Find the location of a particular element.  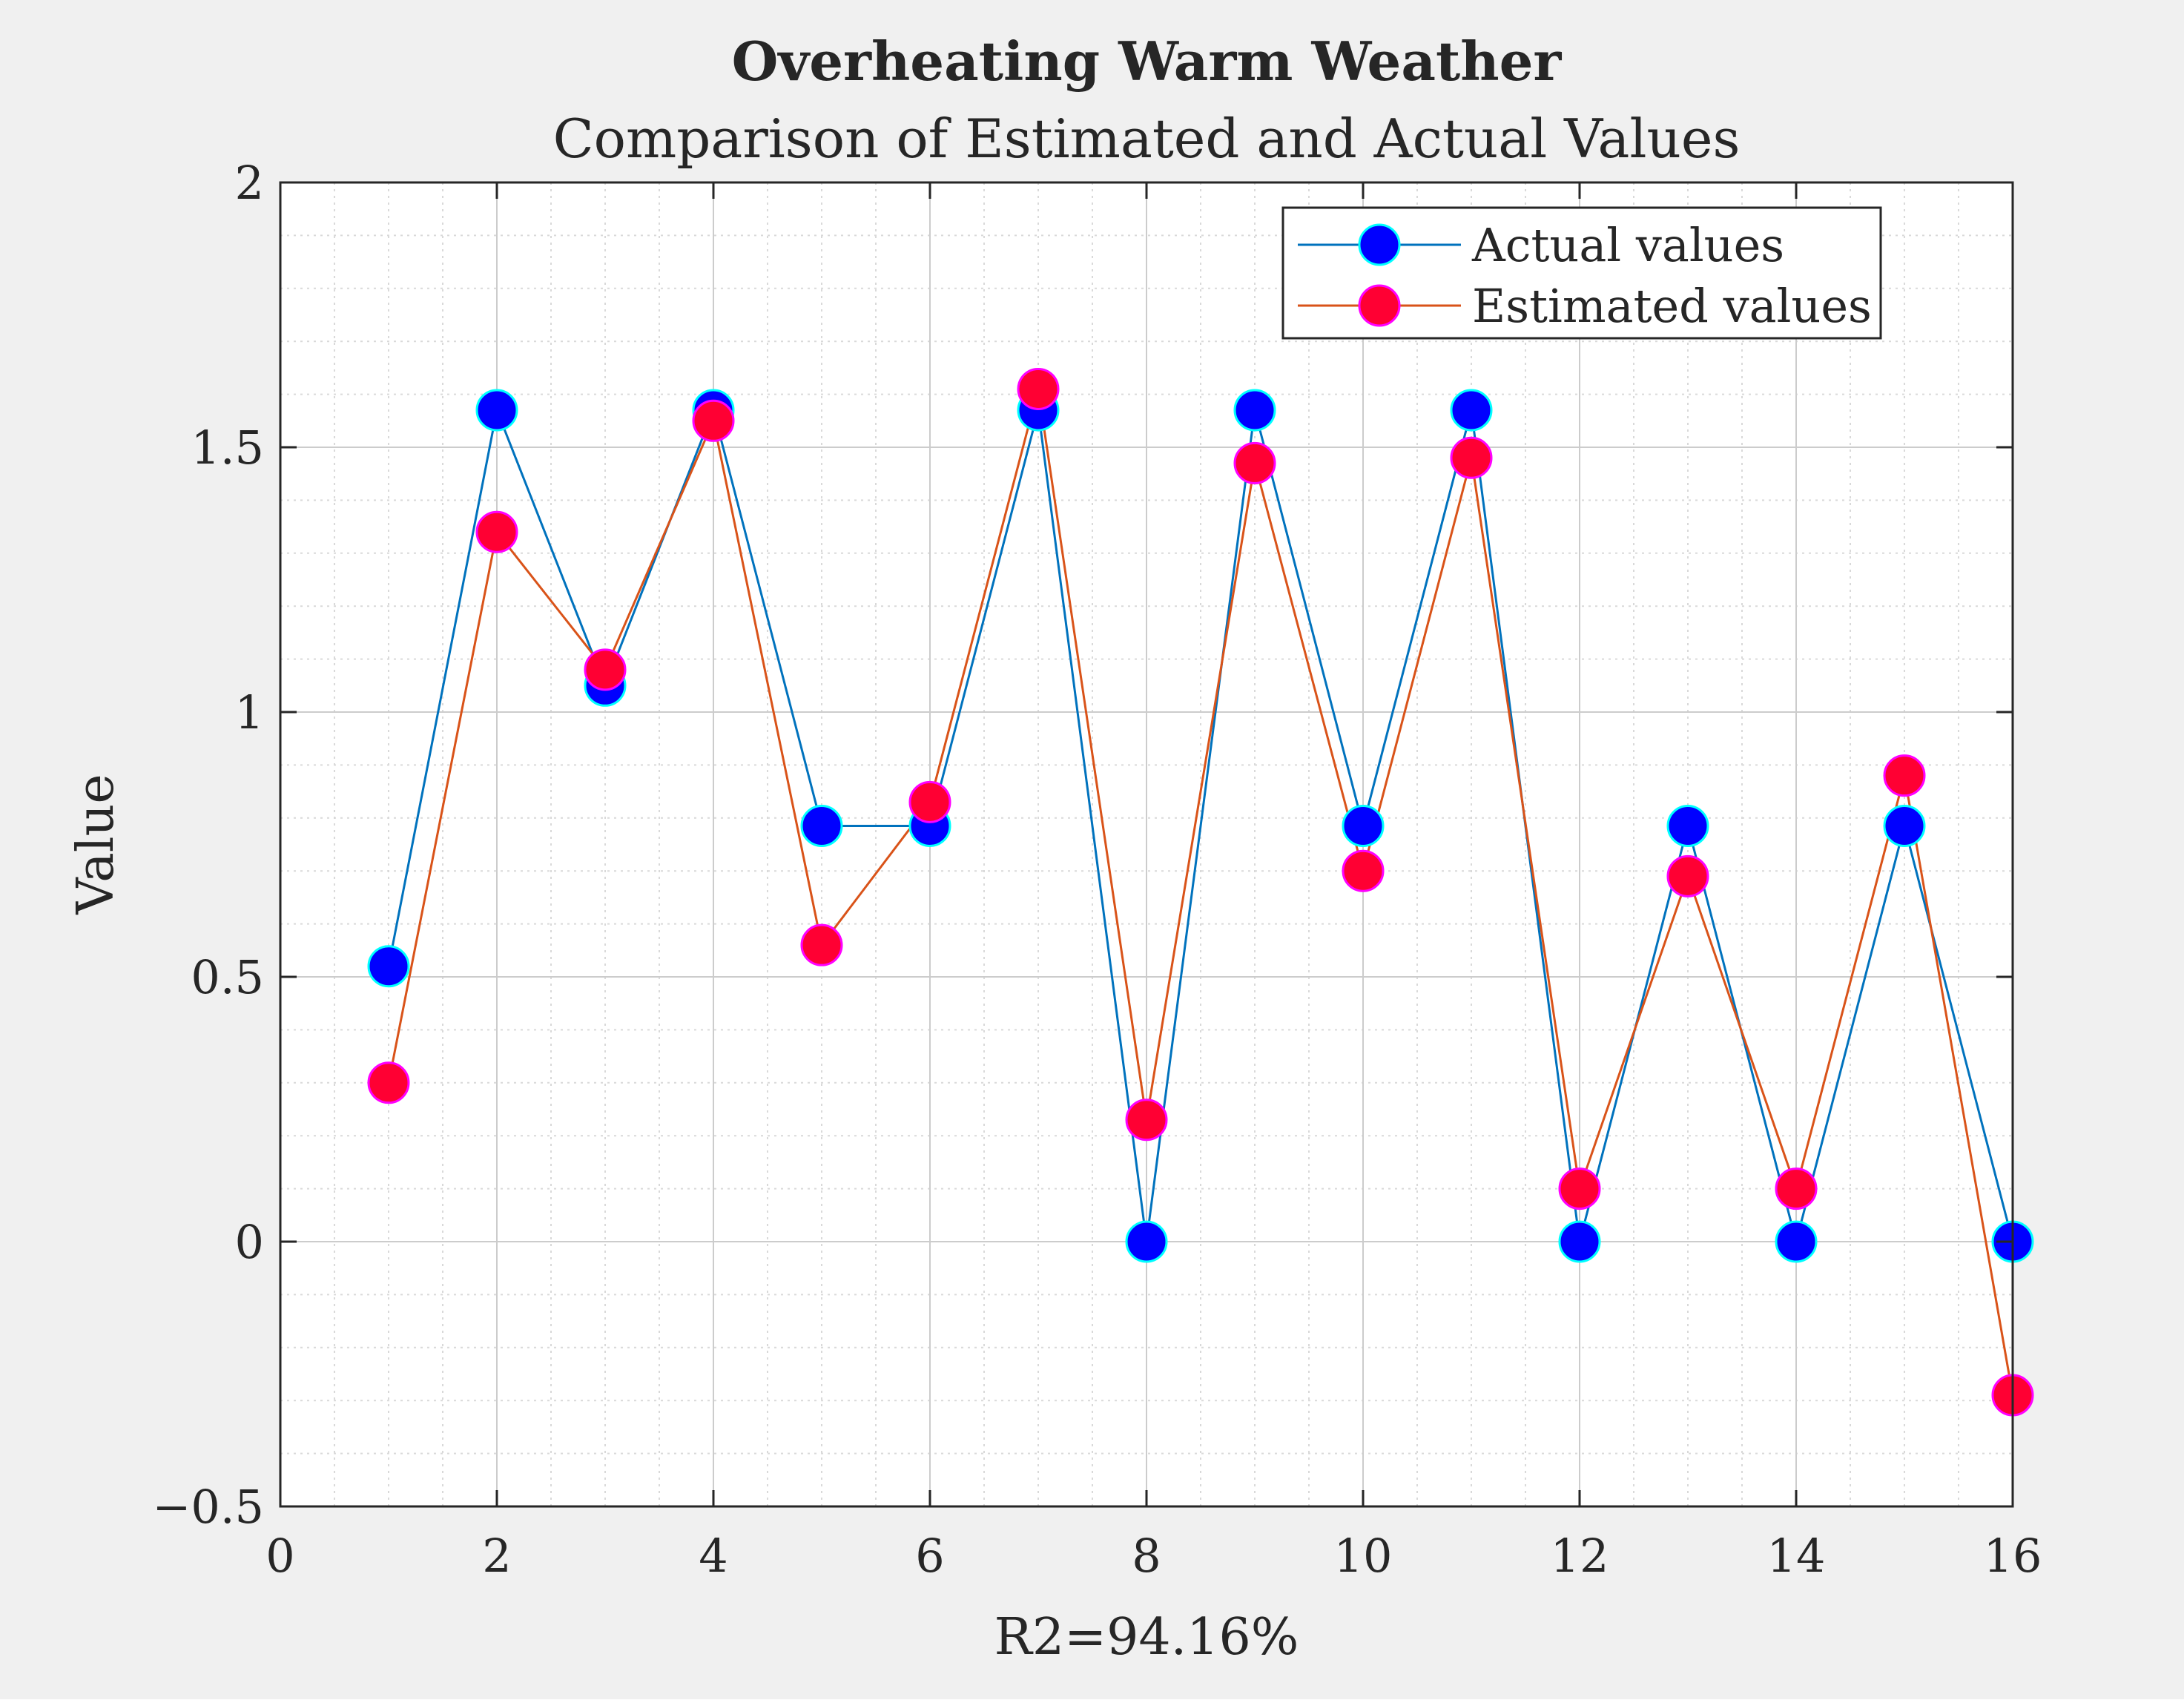

x-axis-label: R2=94.16% is located at coordinates (1146, 1637).